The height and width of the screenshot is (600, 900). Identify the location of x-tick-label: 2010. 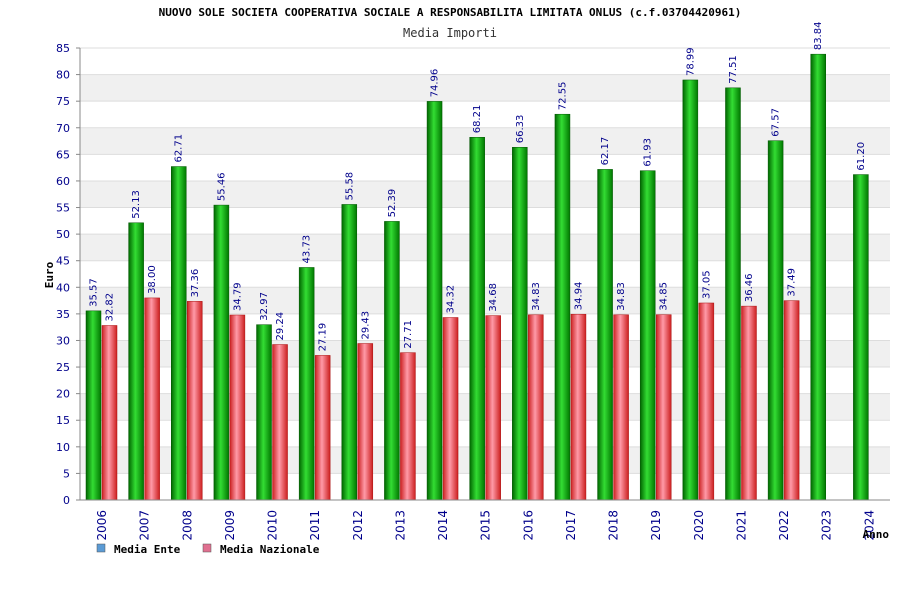
(273, 525).